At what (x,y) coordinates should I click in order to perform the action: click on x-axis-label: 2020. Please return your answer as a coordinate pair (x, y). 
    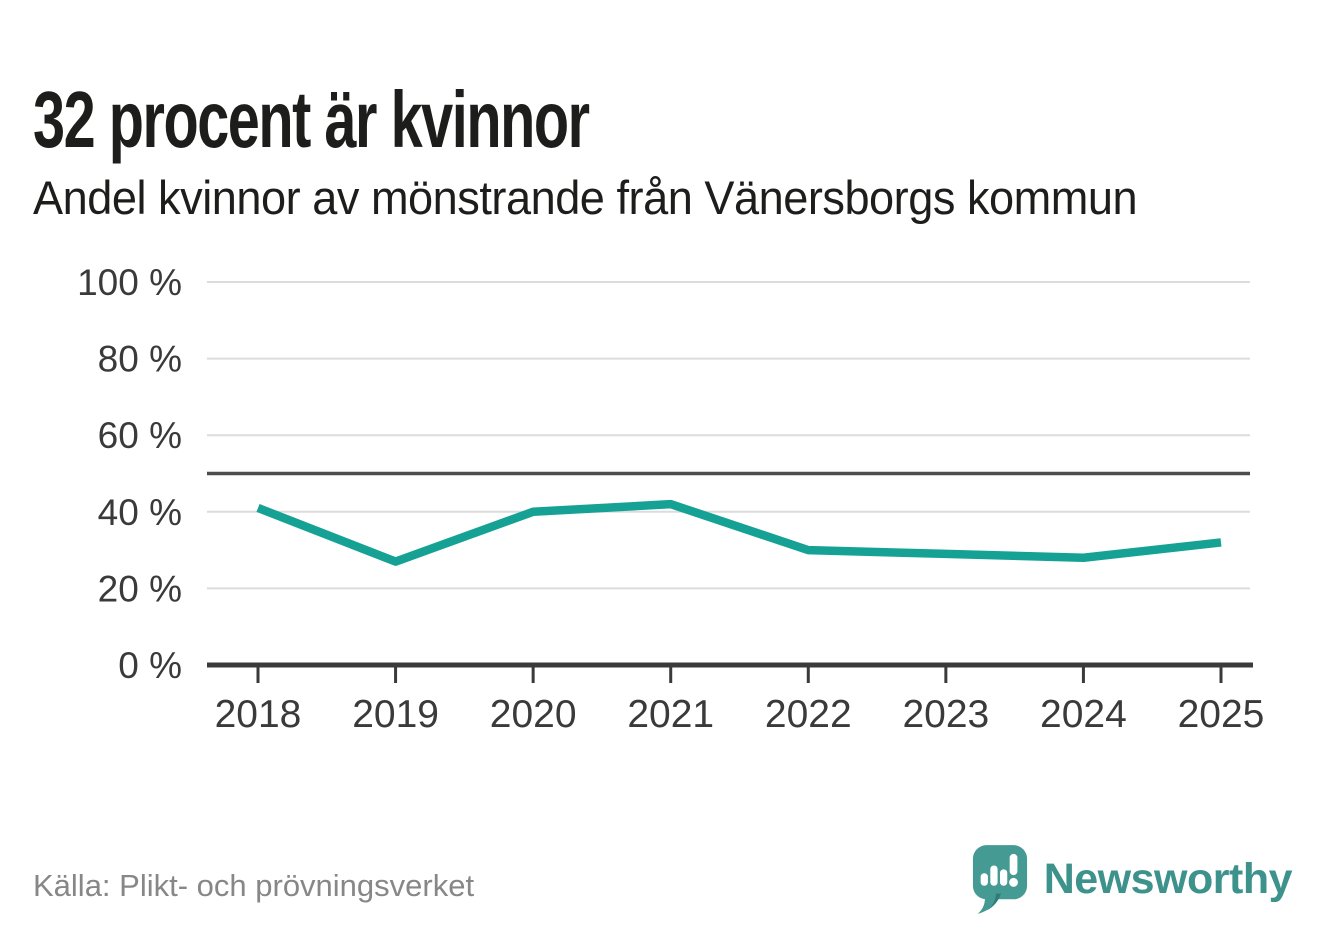
    Looking at the image, I should click on (533, 714).